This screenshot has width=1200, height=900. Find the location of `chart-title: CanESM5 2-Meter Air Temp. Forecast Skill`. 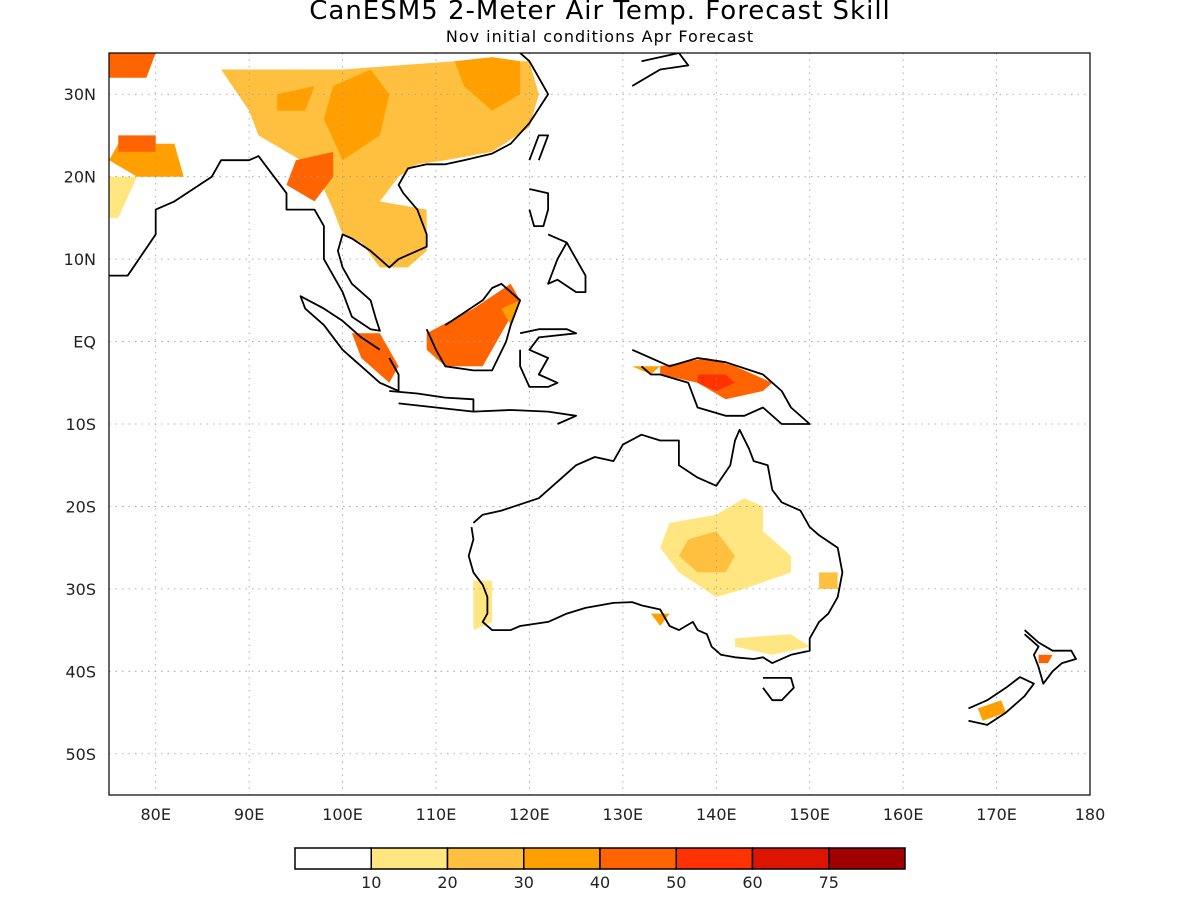

chart-title: CanESM5 2-Meter Air Temp. Forecast Skill is located at coordinates (600, 13).